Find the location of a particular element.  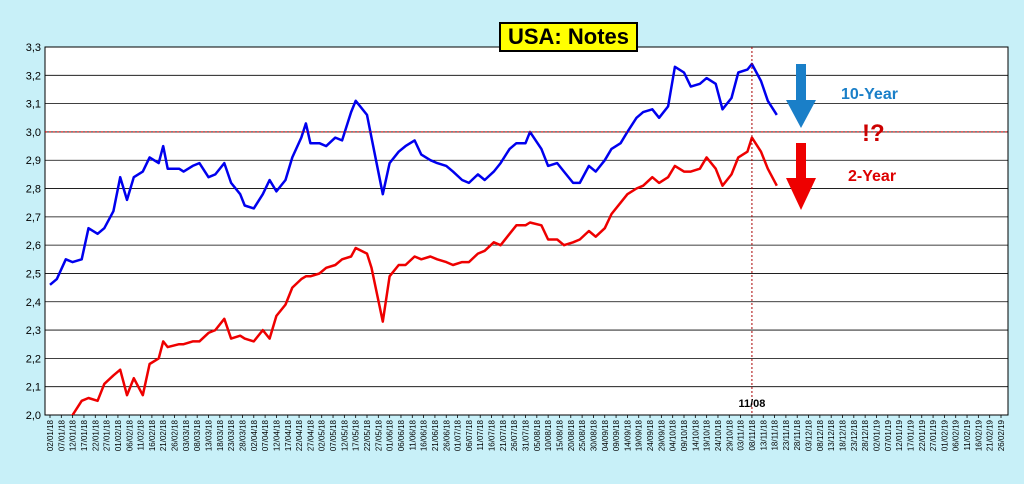

x-tick-label: 16/07/18 is located at coordinates (492, 435).